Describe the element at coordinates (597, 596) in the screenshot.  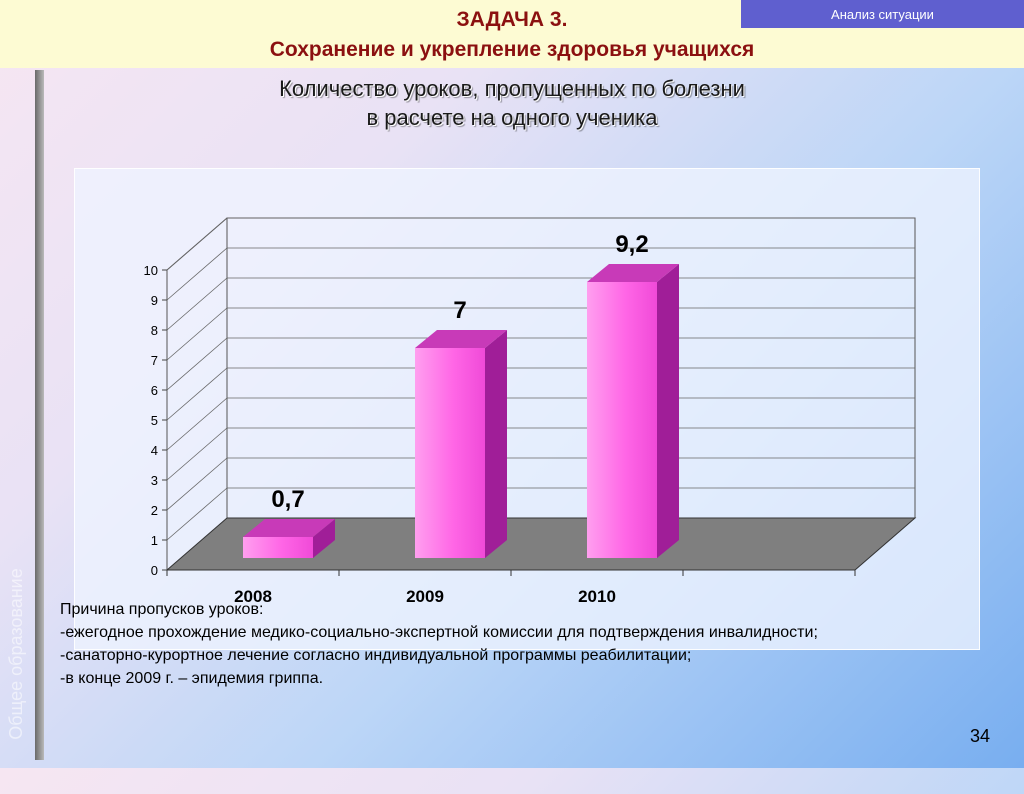
I see `x-tick-label: 2010` at that location.